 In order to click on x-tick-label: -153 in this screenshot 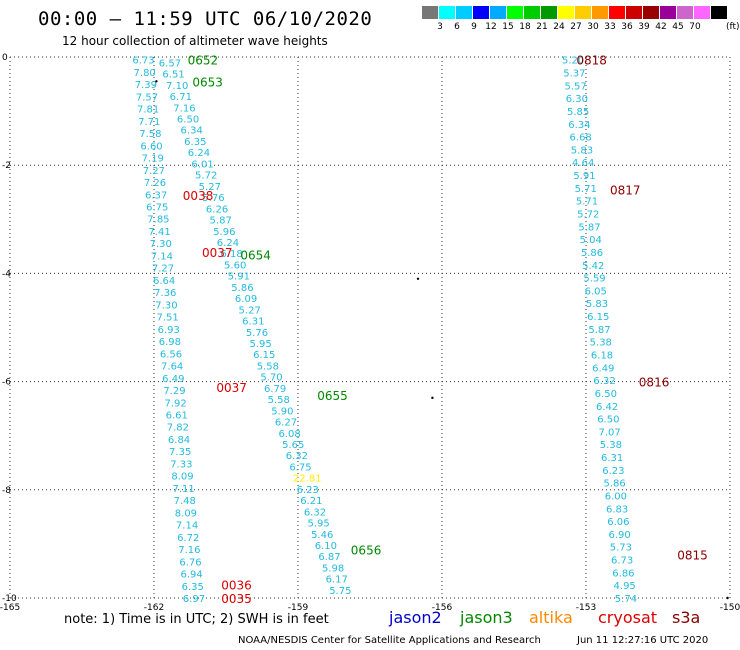, I will do `click(586, 608)`.